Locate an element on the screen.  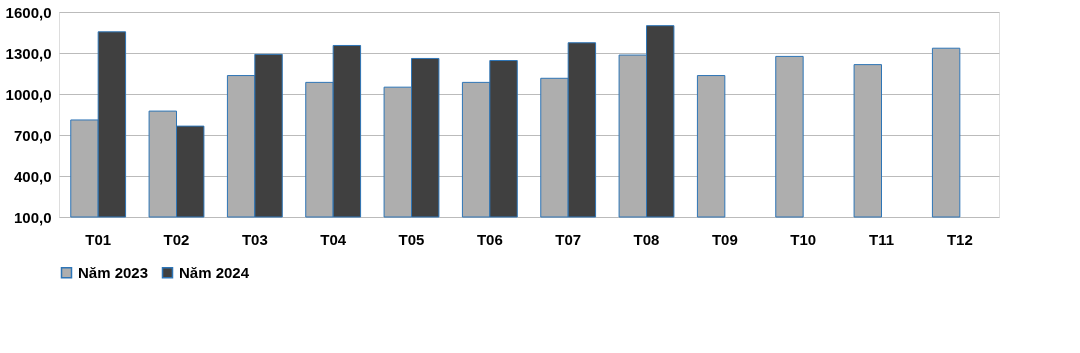
x-tick-label: T12 is located at coordinates (959, 239).